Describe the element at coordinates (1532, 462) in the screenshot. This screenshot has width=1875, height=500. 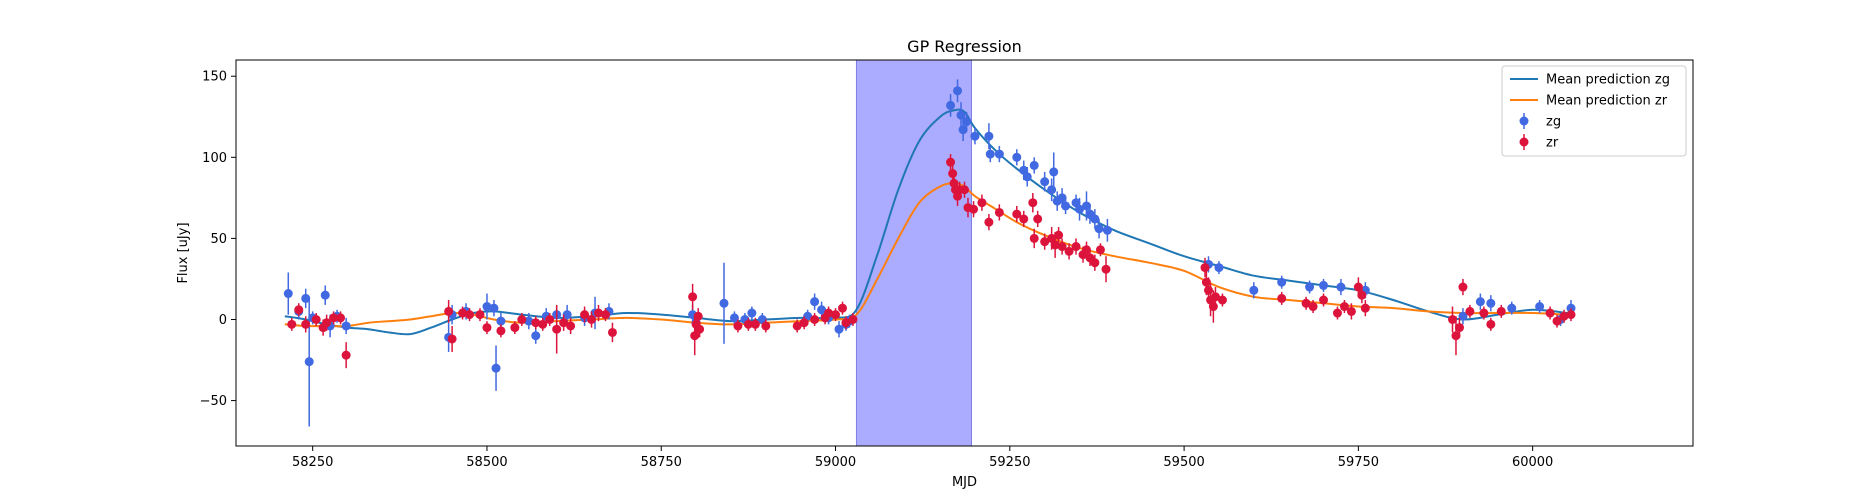
I see `x-tick-label: 60000` at that location.